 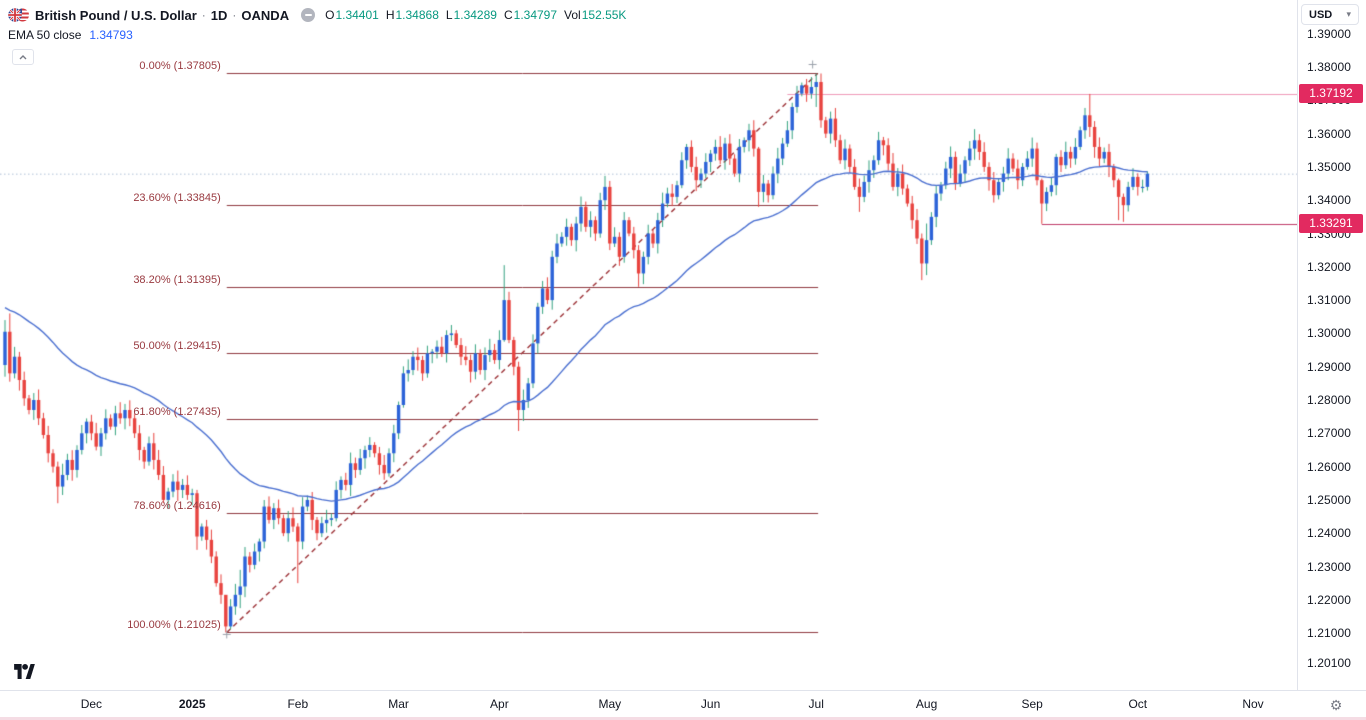 I want to click on gear-icon: ⚙, so click(x=1336, y=704).